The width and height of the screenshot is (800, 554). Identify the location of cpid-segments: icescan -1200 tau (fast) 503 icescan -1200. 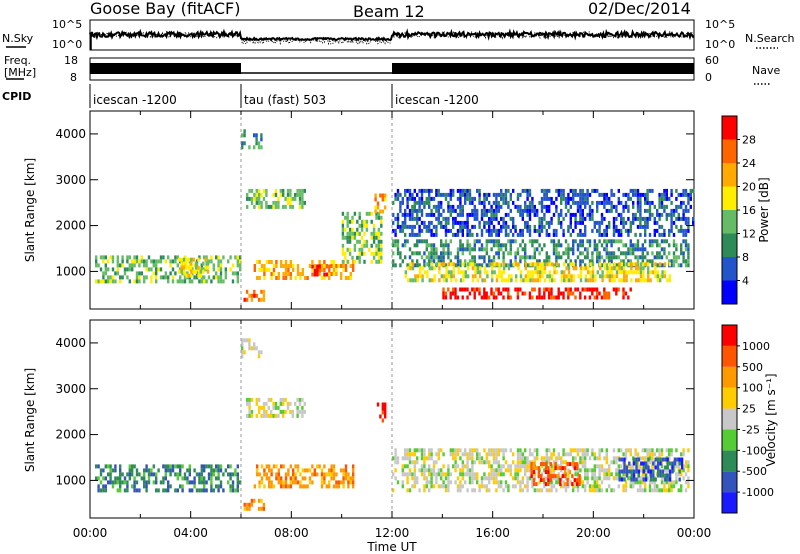
(284, 96).